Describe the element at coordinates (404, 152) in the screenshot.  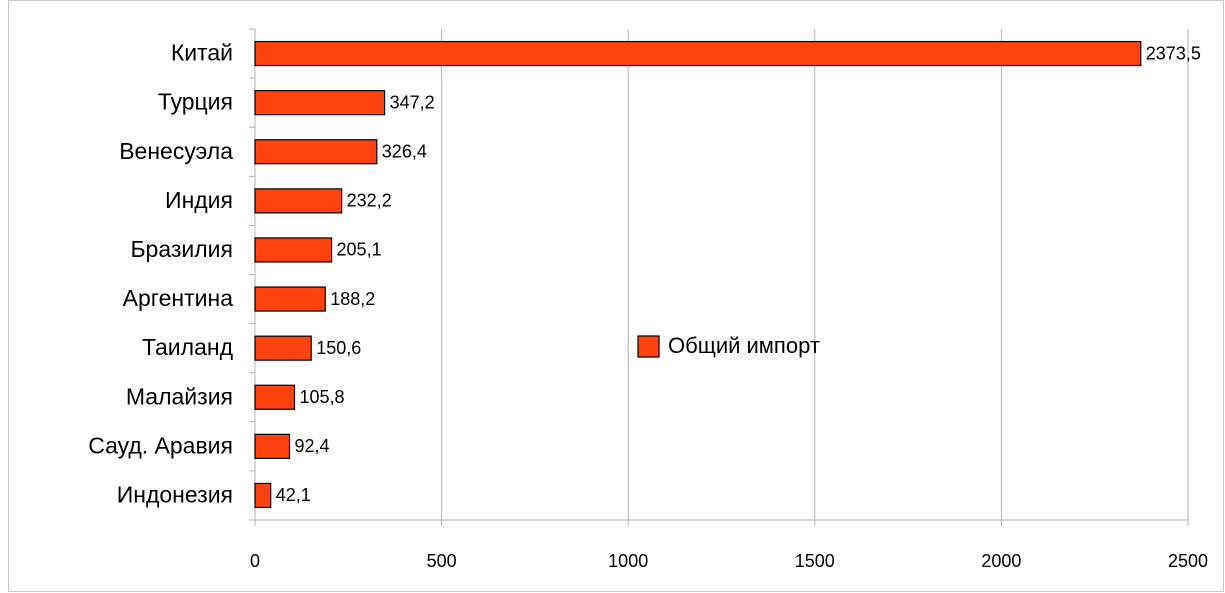
I see `value-label: 326,4` at that location.